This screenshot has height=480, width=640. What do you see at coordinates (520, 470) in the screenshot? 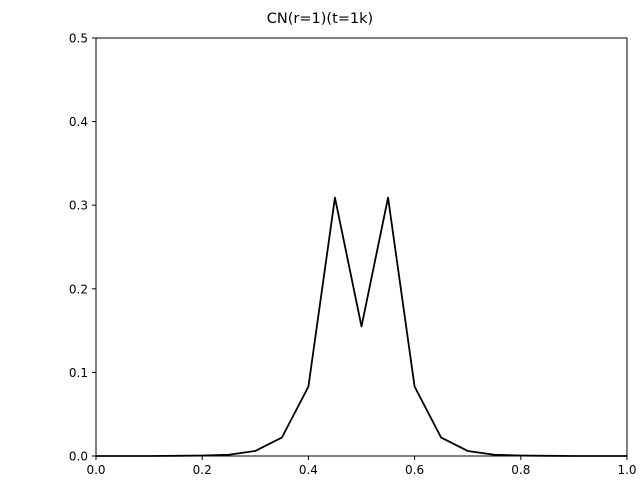
I see `x-tick-label: 0.8` at bounding box center [520, 470].